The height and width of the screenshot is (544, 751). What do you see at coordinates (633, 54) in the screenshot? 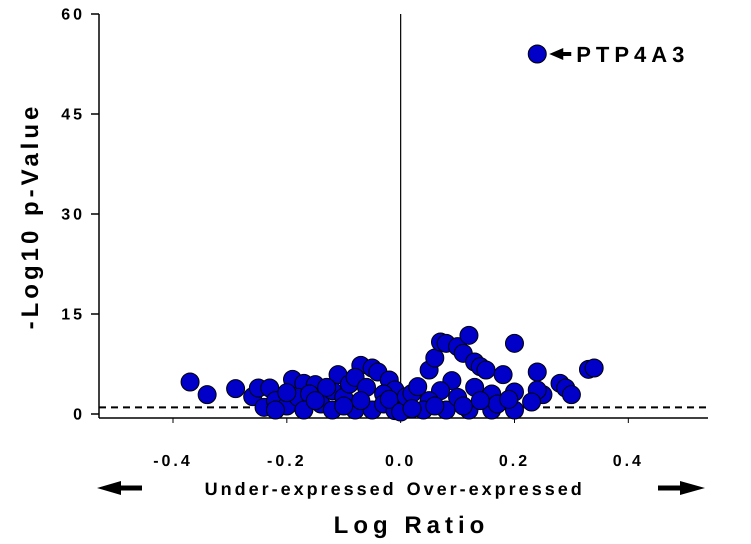
I see `annotation: PTP4A3` at bounding box center [633, 54].